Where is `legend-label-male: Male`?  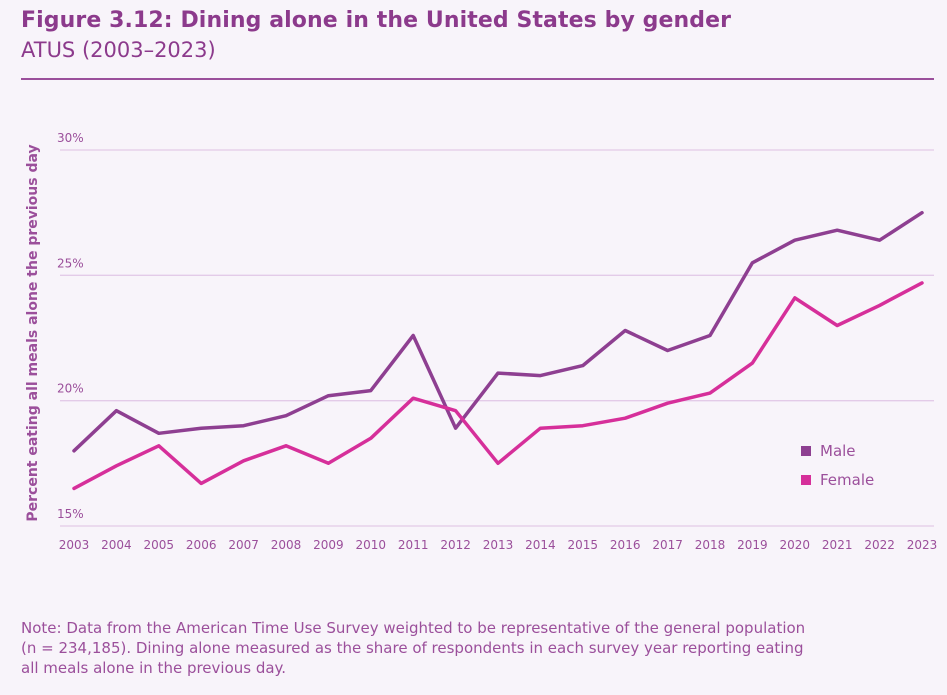
legend-label-male: Male is located at coordinates (838, 451).